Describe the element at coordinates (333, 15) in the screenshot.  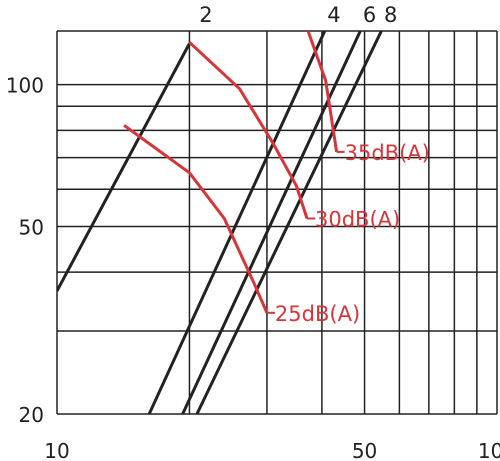
I see `series-label: 4` at that location.